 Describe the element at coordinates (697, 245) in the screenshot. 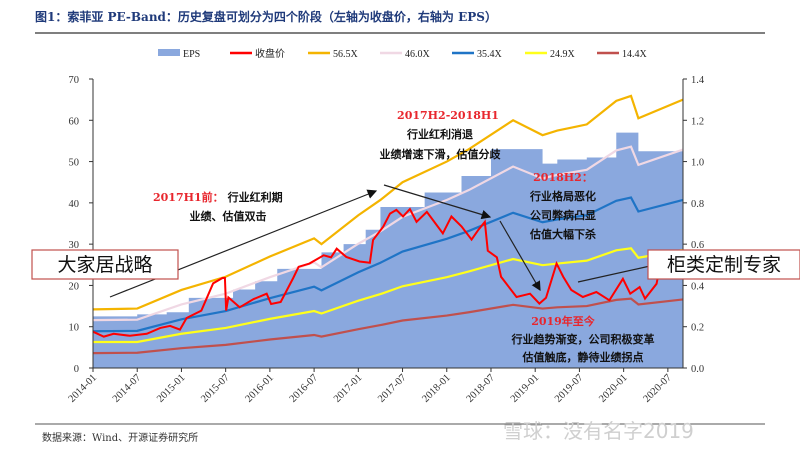

I see `right-tick-label: 0.6` at that location.